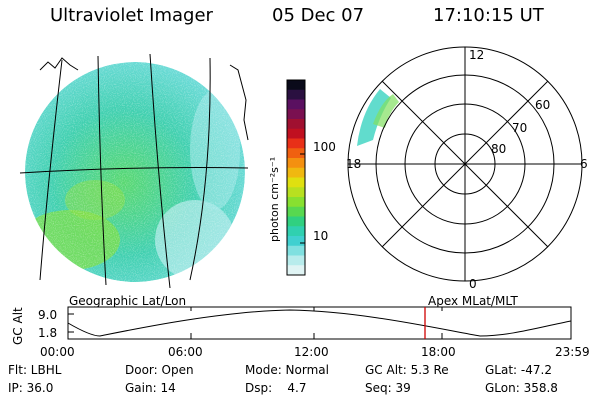 Image resolution: width=600 pixels, height=400 pixels. I want to click on polar-panel-label: Apex MLat/MLT, so click(473, 301).